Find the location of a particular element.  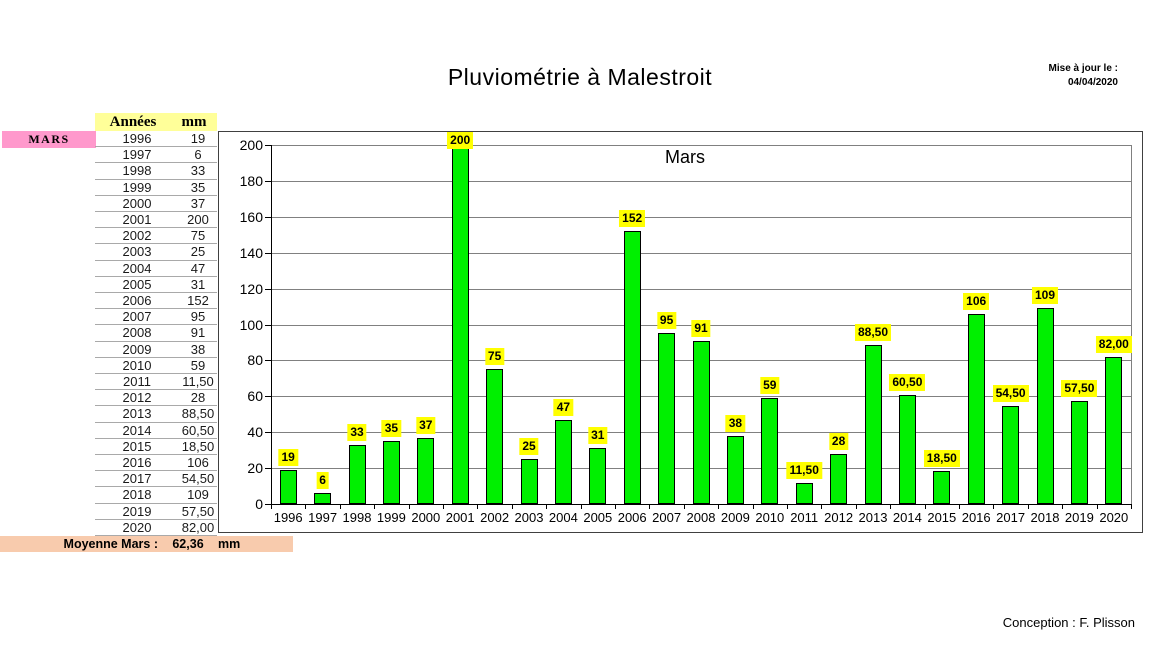

year-cell: 2010 is located at coordinates (137, 365).